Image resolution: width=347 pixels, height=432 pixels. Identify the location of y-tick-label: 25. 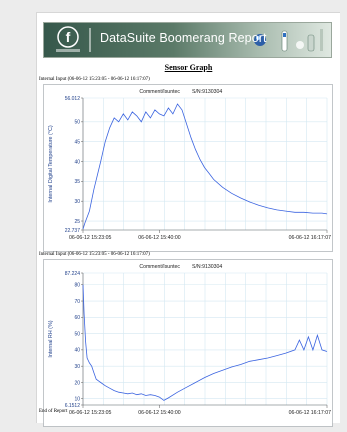
(77, 222).